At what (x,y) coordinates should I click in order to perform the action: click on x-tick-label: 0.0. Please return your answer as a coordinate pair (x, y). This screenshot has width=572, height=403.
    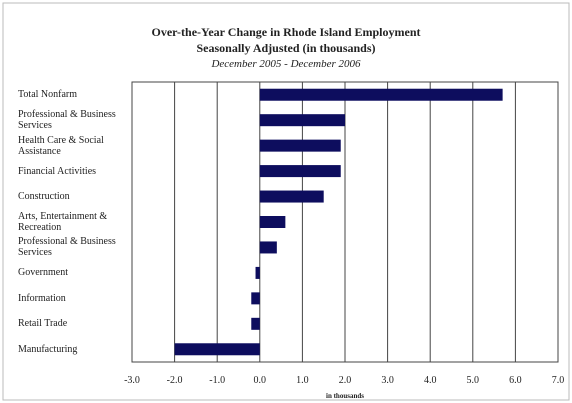
    Looking at the image, I should click on (260, 380).